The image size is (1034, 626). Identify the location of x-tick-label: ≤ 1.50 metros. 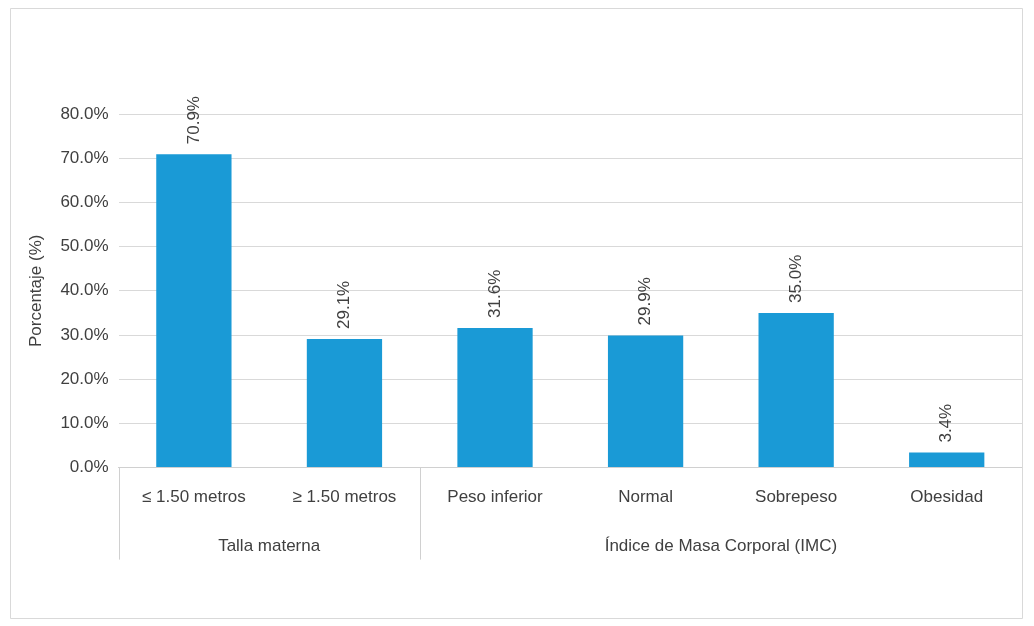
(193, 497).